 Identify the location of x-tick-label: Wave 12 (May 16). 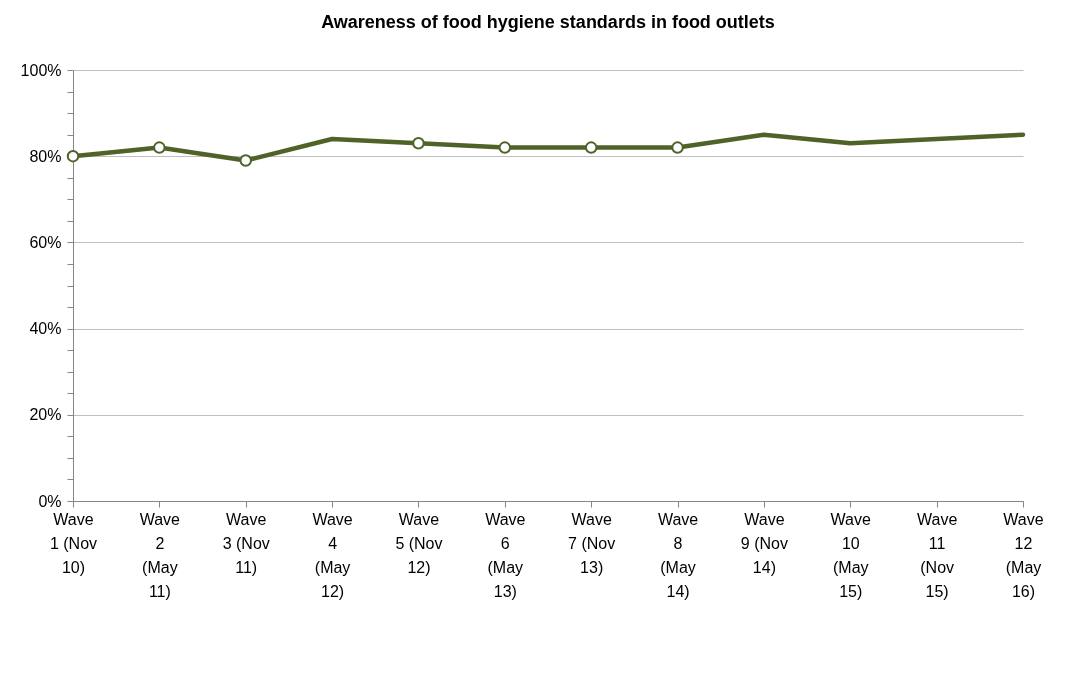
(1023, 555).